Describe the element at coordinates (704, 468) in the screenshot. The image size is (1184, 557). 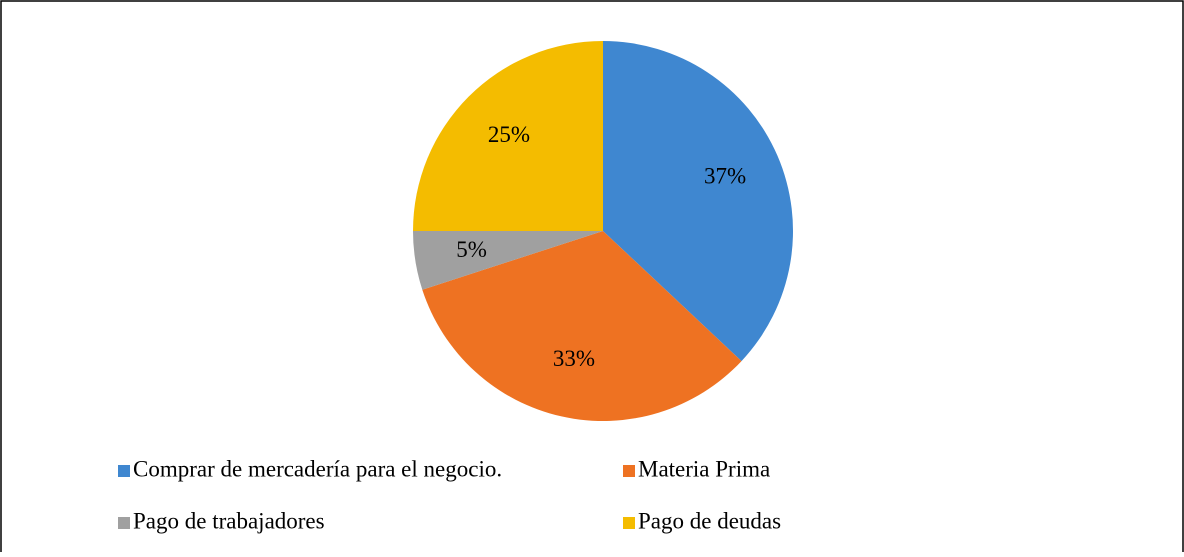
I see `legend-label: Materia Prima` at that location.